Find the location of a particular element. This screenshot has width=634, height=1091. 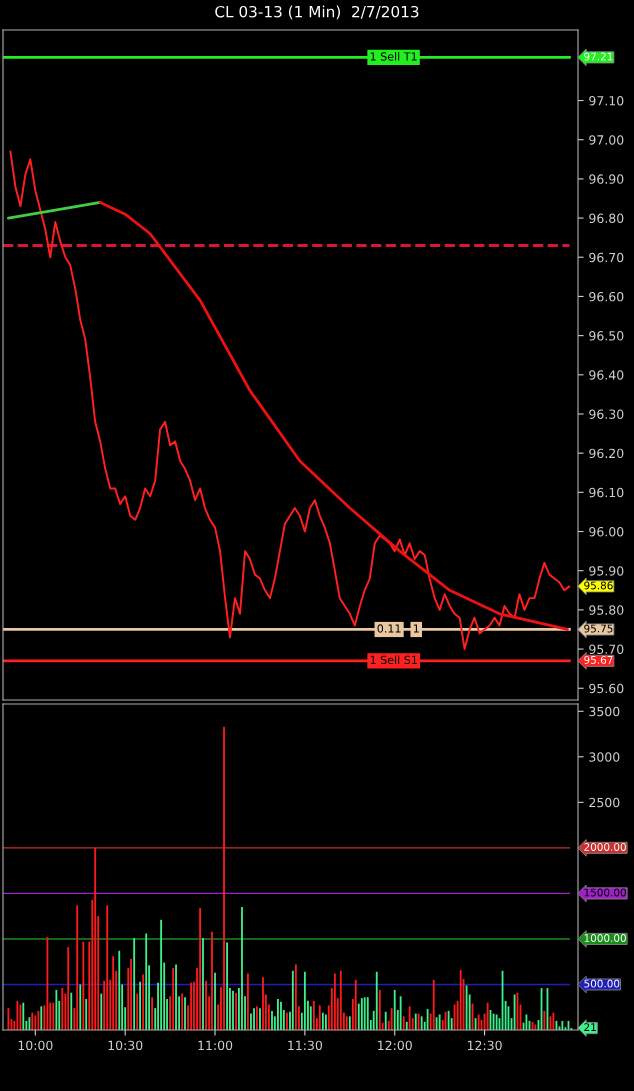

x-tick-label: 12:30 is located at coordinates (484, 1045).